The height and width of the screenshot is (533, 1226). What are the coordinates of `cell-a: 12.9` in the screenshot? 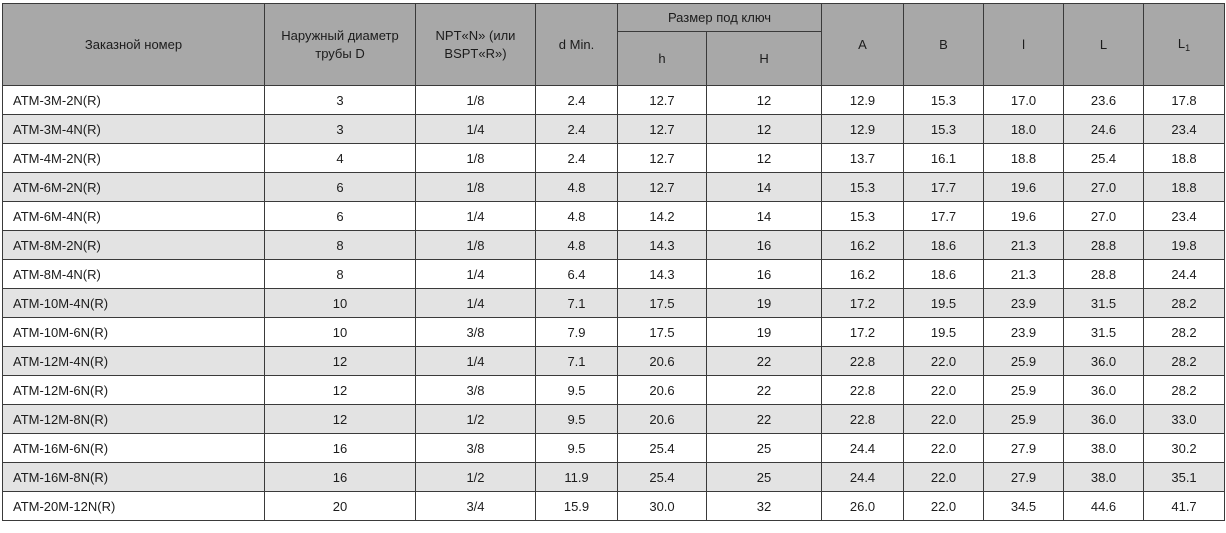 It's located at (863, 129).